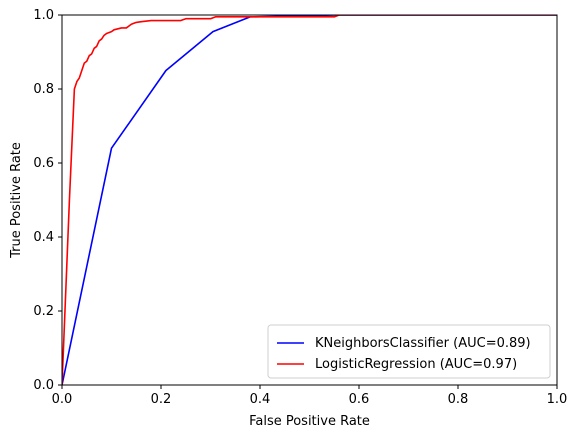 The height and width of the screenshot is (438, 578). What do you see at coordinates (62, 399) in the screenshot?
I see `x-tick-label: 0.0` at bounding box center [62, 399].